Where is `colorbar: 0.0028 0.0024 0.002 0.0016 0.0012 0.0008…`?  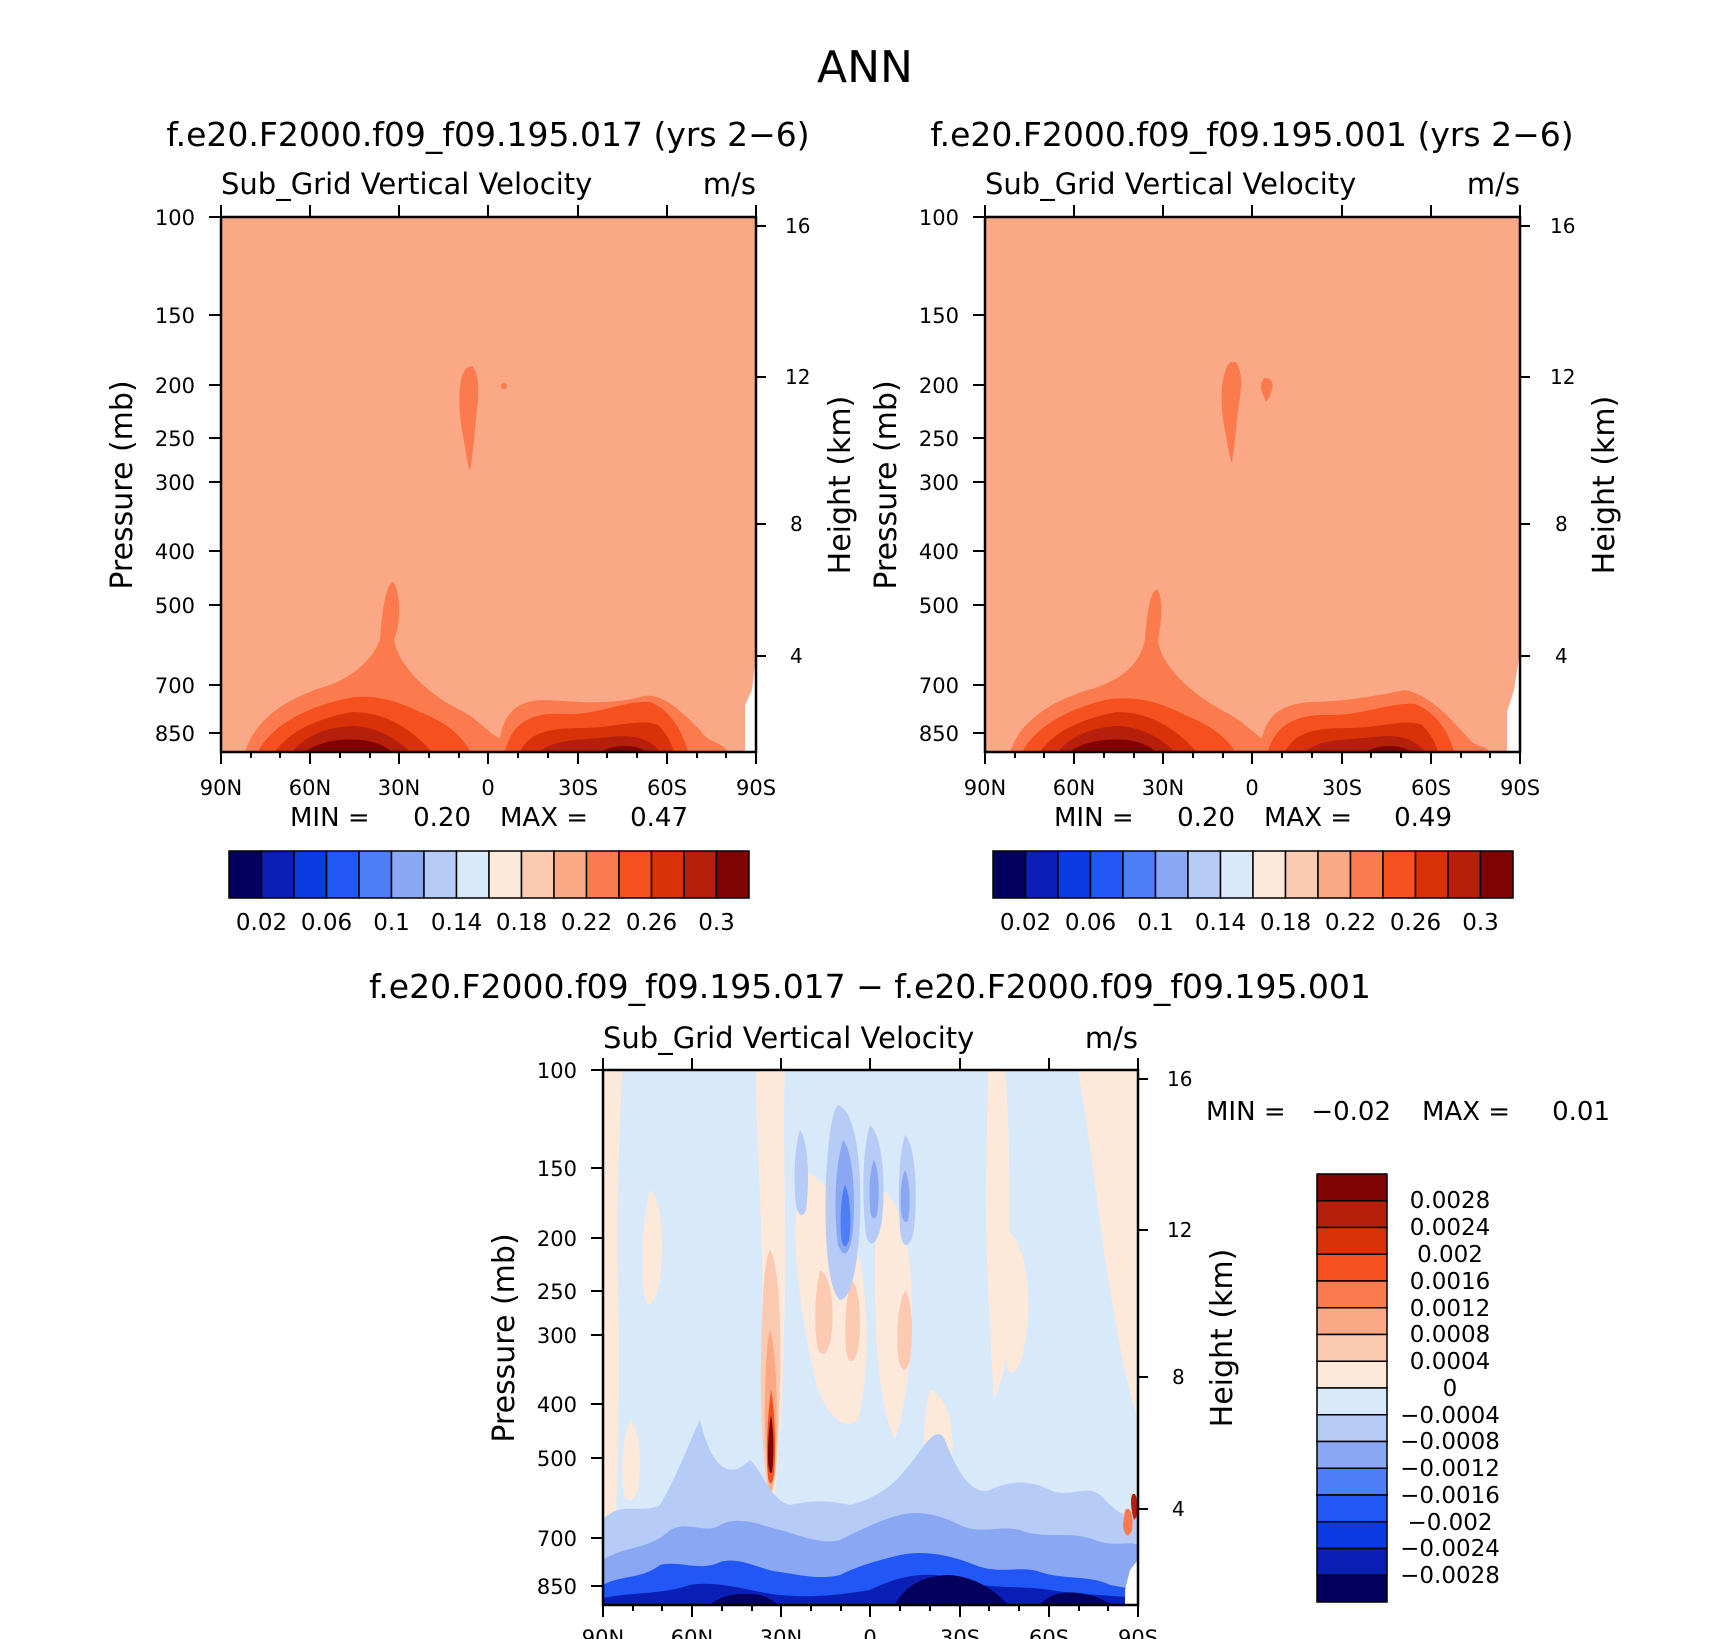 colorbar: 0.0028 0.0024 0.002 0.0016 0.0012 0.0008… is located at coordinates (1408, 1388).